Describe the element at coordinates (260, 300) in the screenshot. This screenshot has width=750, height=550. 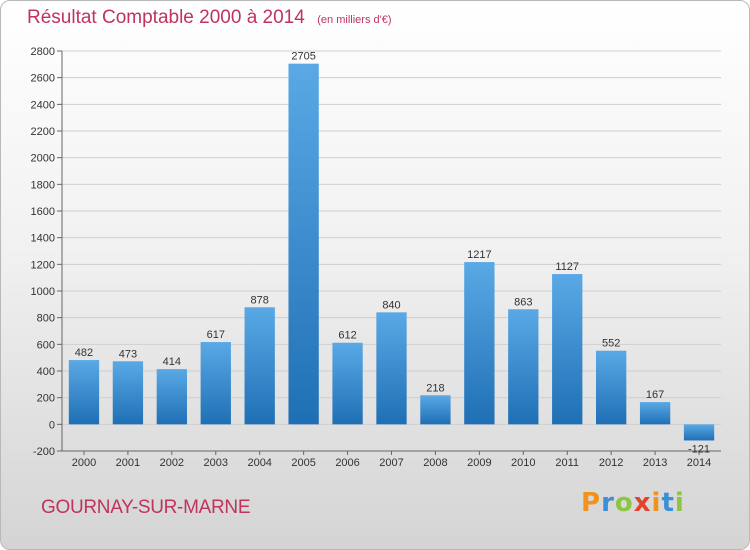
I see `data-label-2004: 878` at that location.